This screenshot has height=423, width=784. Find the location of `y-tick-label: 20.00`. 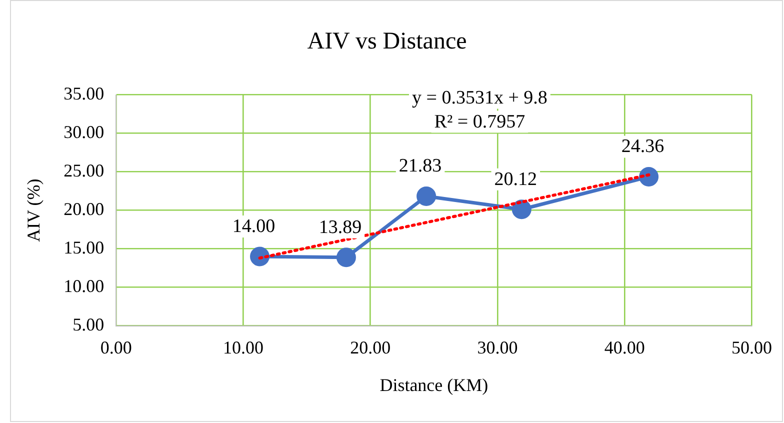

y-tick-label: 20.00 is located at coordinates (84, 209).